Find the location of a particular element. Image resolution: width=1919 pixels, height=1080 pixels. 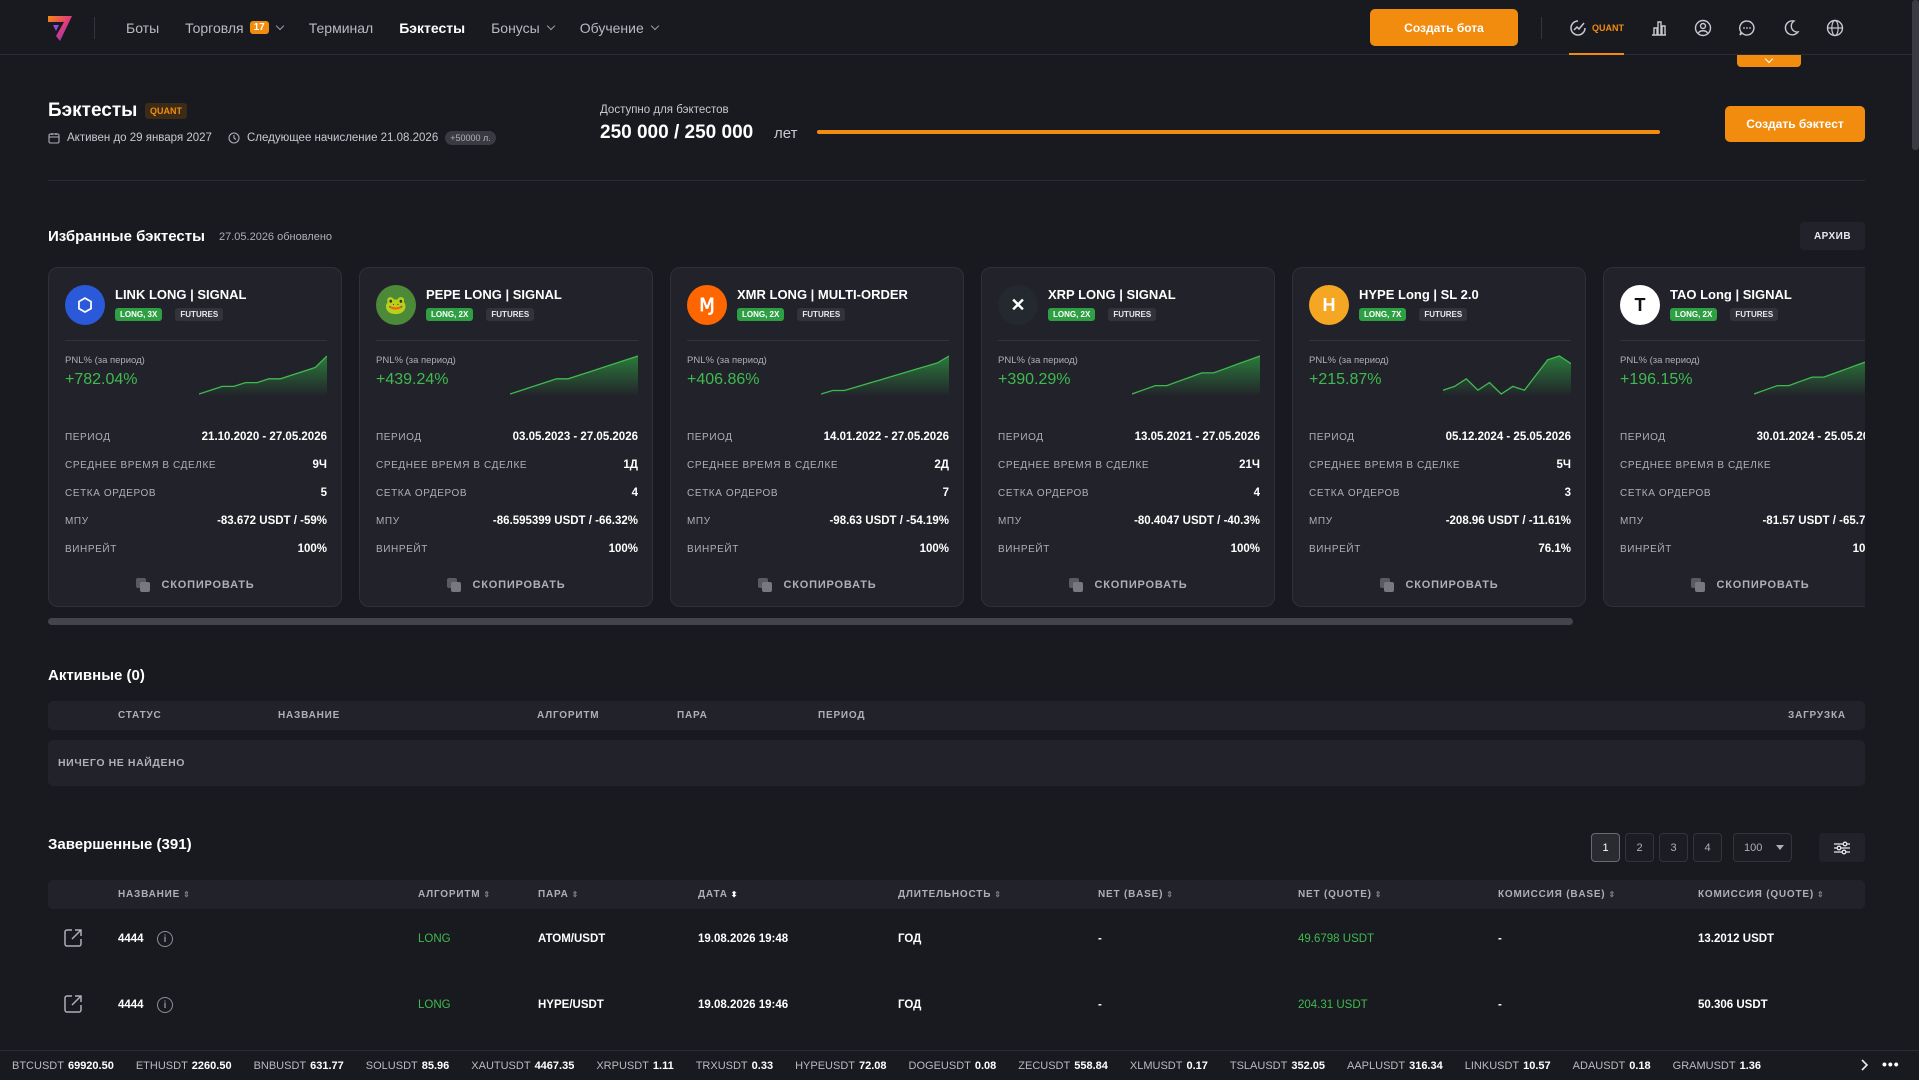

stat-value: -80.4047 USDT / -40.3% is located at coordinates (1197, 521).